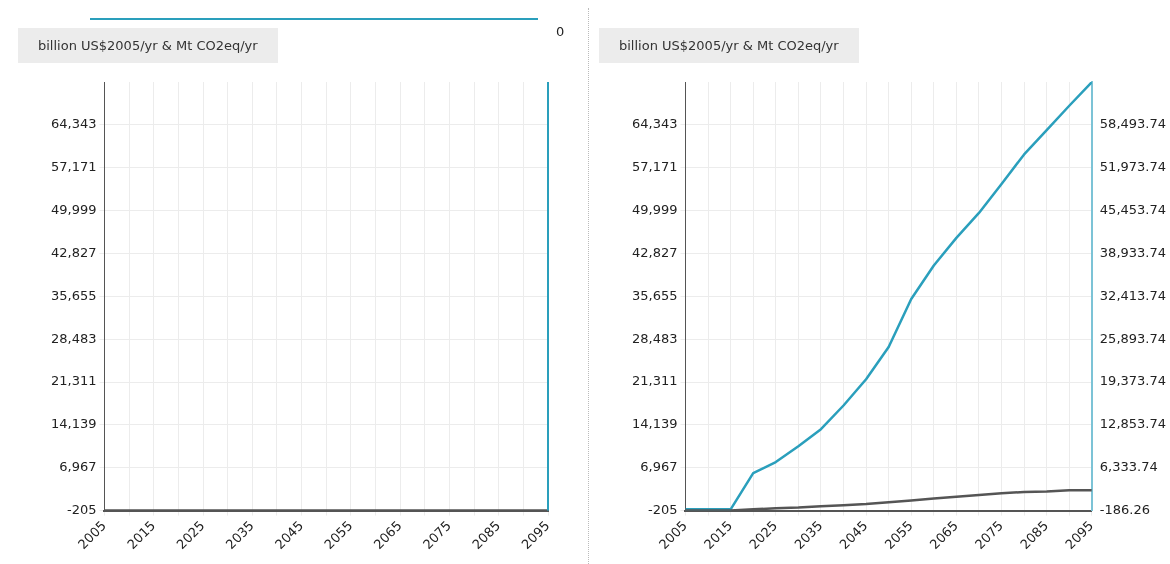 The width and height of the screenshot is (1170, 564). What do you see at coordinates (1125, 509) in the screenshot?
I see `y2-tick-label: -186.26` at bounding box center [1125, 509].